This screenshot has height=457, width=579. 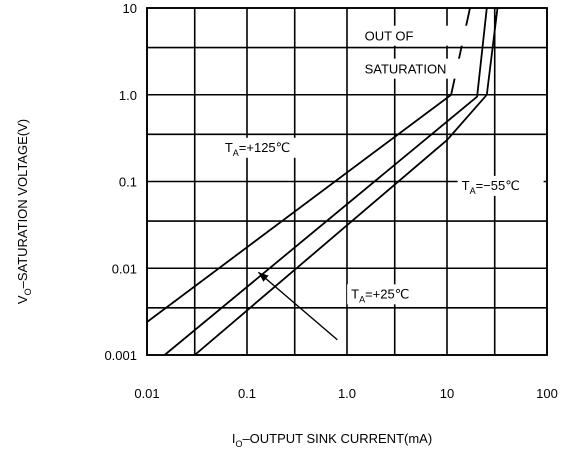 I want to click on y-axis-label: VO–SATURATION VOLTAGE(V), so click(x=24, y=211).